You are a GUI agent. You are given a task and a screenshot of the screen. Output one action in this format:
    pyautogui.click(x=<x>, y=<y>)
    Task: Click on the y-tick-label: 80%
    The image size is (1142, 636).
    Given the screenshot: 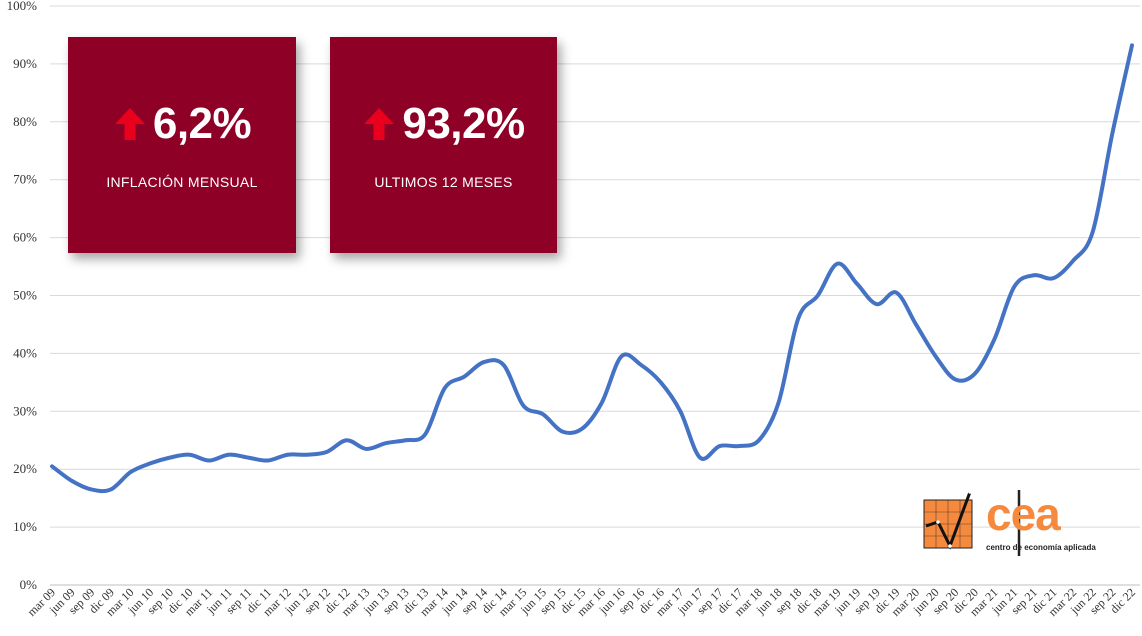 What is the action you would take?
    pyautogui.click(x=25, y=121)
    